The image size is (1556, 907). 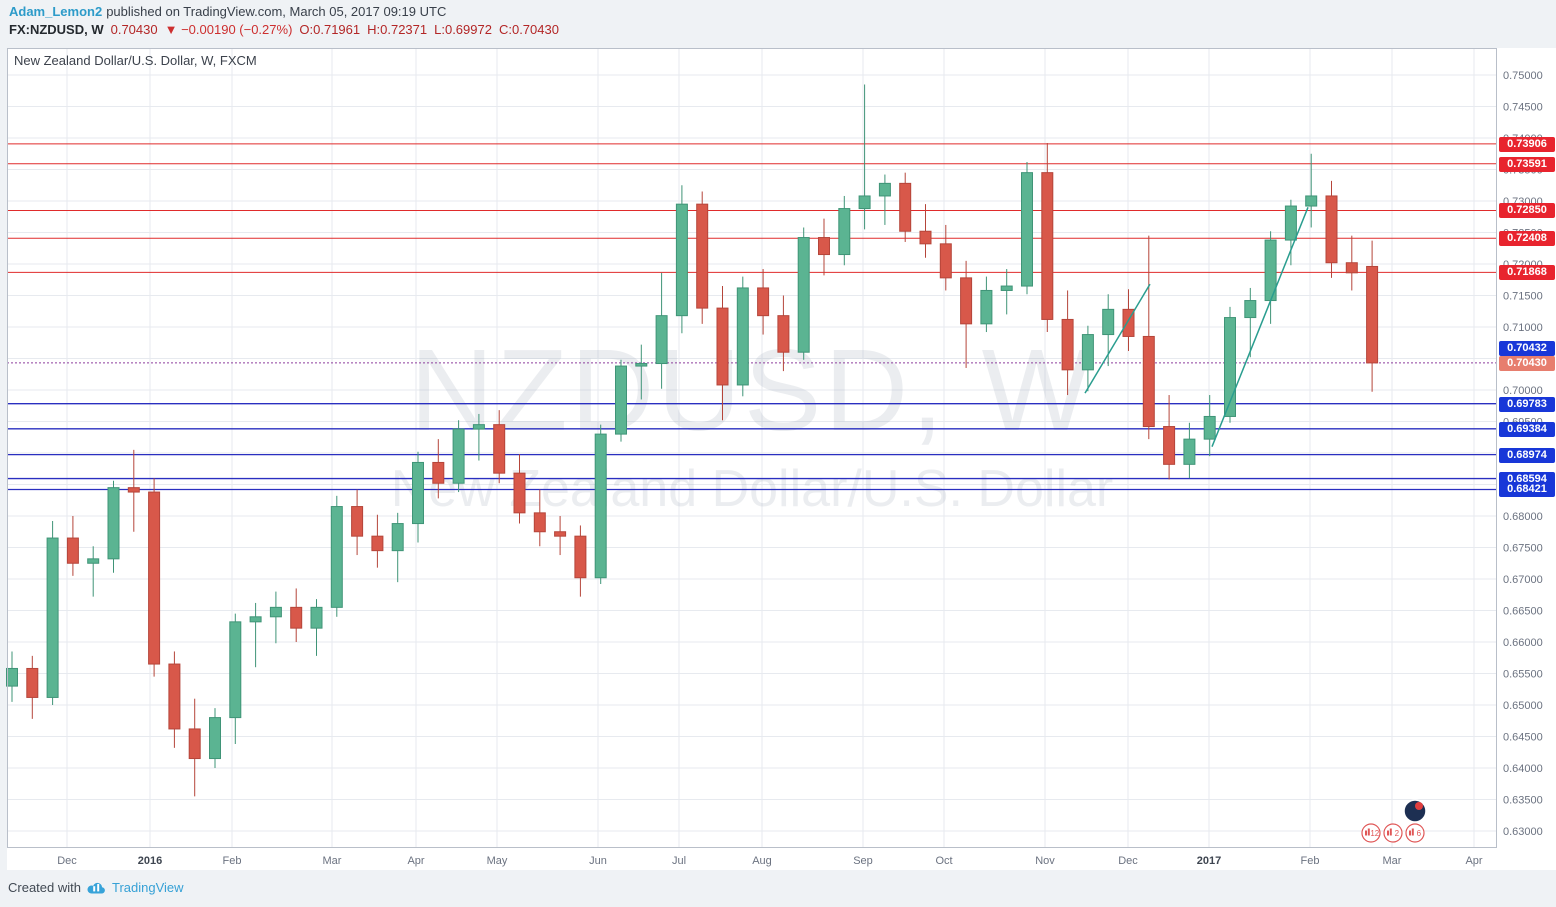 I want to click on author-link: Adam_Lemon2, so click(x=56, y=11).